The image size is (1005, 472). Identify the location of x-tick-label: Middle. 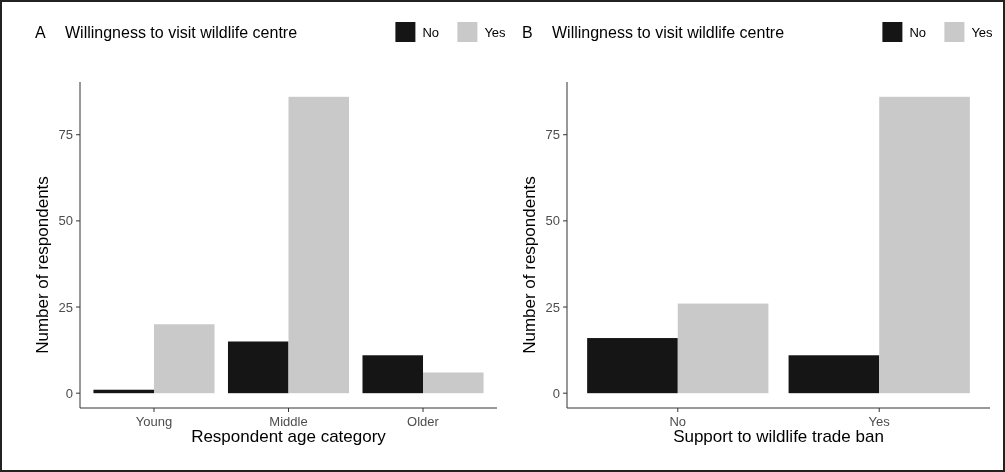
(288, 421).